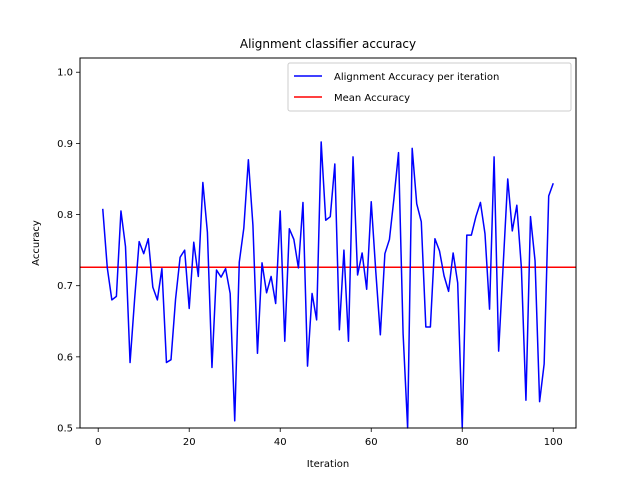 Image resolution: width=640 pixels, height=480 pixels. What do you see at coordinates (65, 144) in the screenshot?
I see `y-tick-label: 0.9` at bounding box center [65, 144].